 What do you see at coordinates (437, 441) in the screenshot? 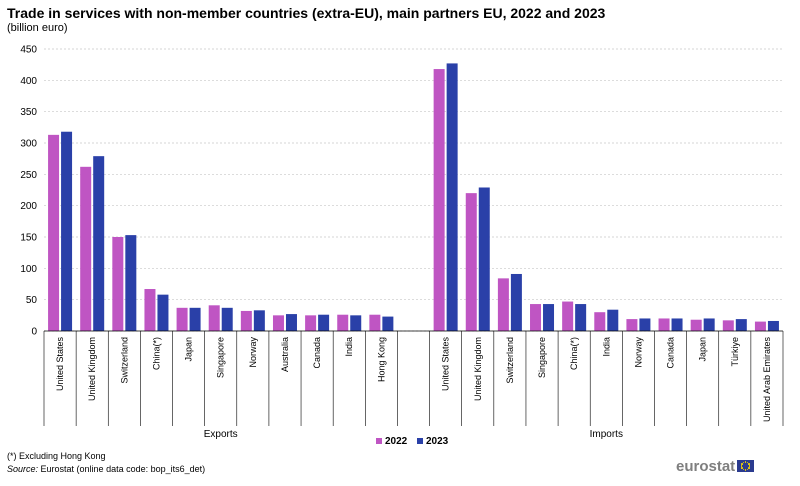
I see `legend-label-2023: 2023` at bounding box center [437, 441].